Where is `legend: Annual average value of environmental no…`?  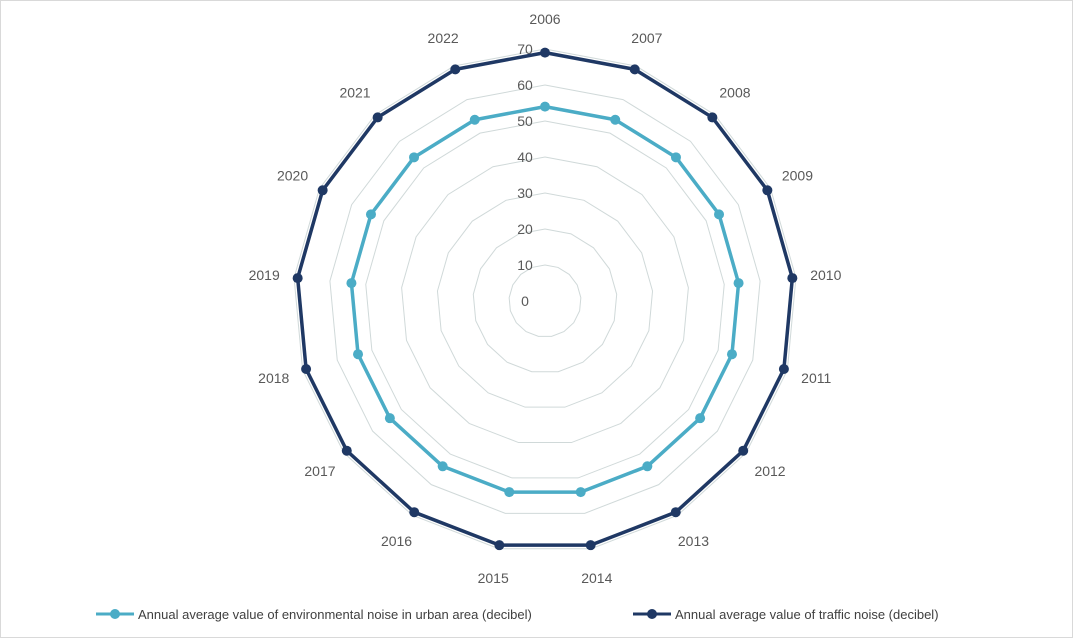
legend: Annual average value of environmental no… is located at coordinates (517, 614).